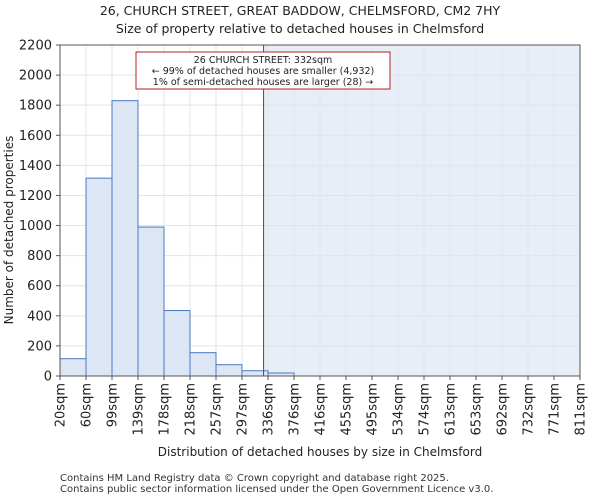  What do you see at coordinates (399, 409) in the screenshot?
I see `x-tick-label: 534sqm` at bounding box center [399, 409].